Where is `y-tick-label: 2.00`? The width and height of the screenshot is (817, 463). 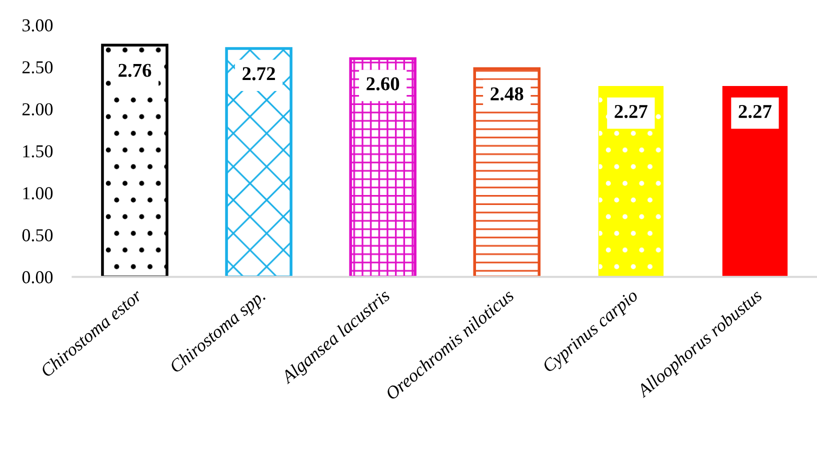
y-tick-label: 2.00 is located at coordinates (37, 109).